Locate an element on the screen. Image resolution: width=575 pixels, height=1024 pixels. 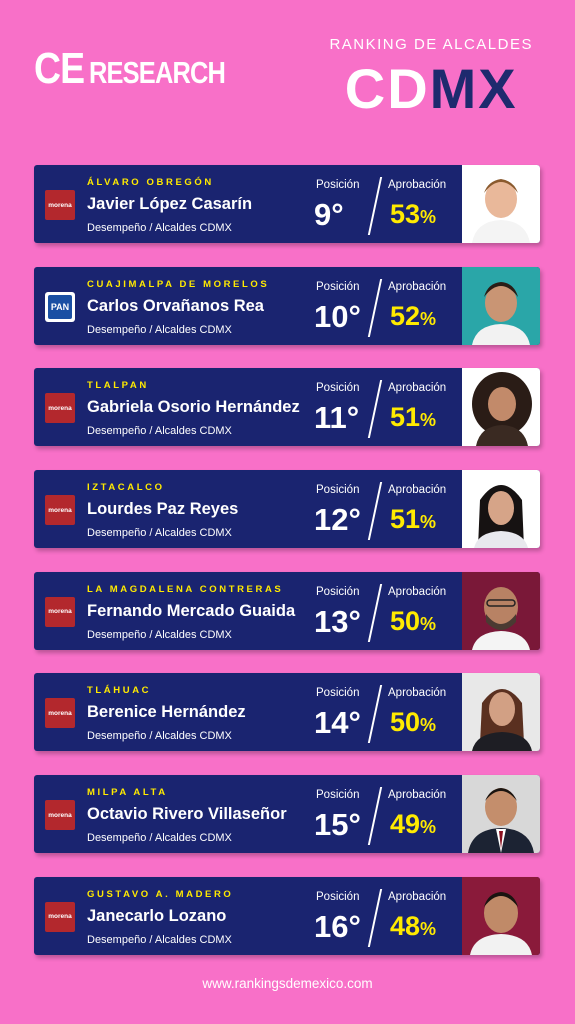
ranking-kicker: RANKING DE ALCALDES is located at coordinates (431, 44).